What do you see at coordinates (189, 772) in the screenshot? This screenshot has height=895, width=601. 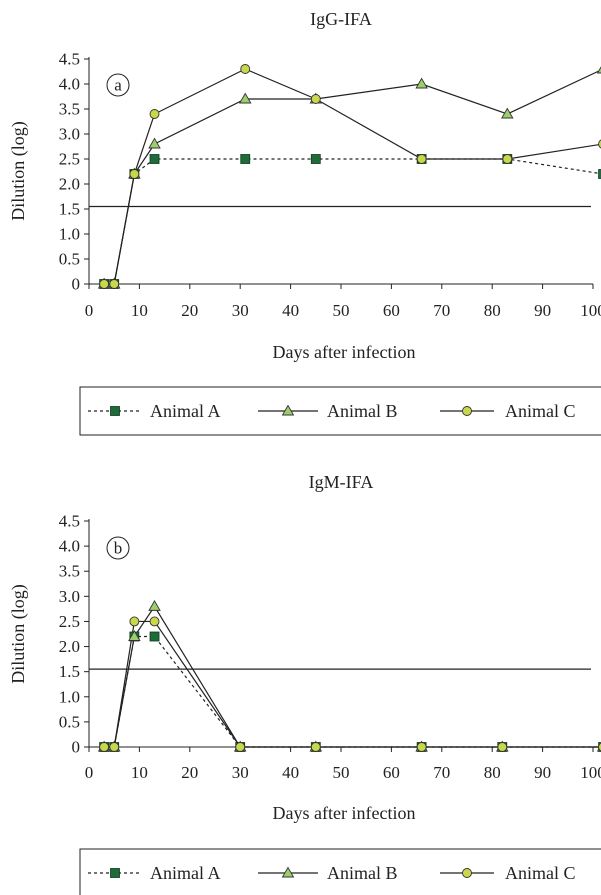 I see `x-tick-label: 20` at bounding box center [189, 772].